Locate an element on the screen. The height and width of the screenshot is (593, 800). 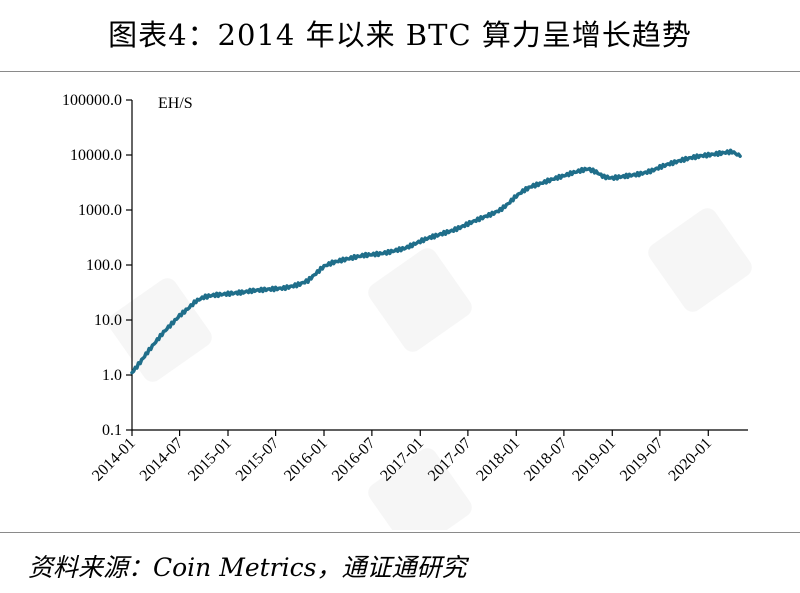
x-tick-label: 2019-01 is located at coordinates (594, 460).